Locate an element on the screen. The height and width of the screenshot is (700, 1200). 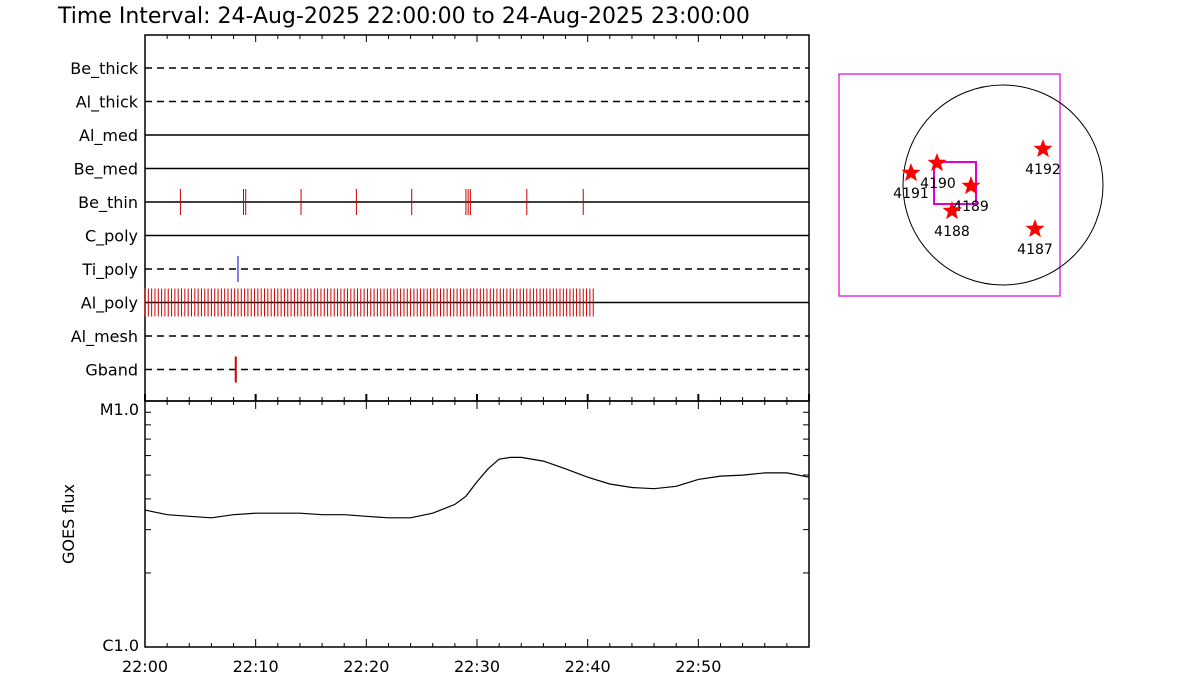
filter-row-al-mesh: Al_mesh is located at coordinates (440, 337).